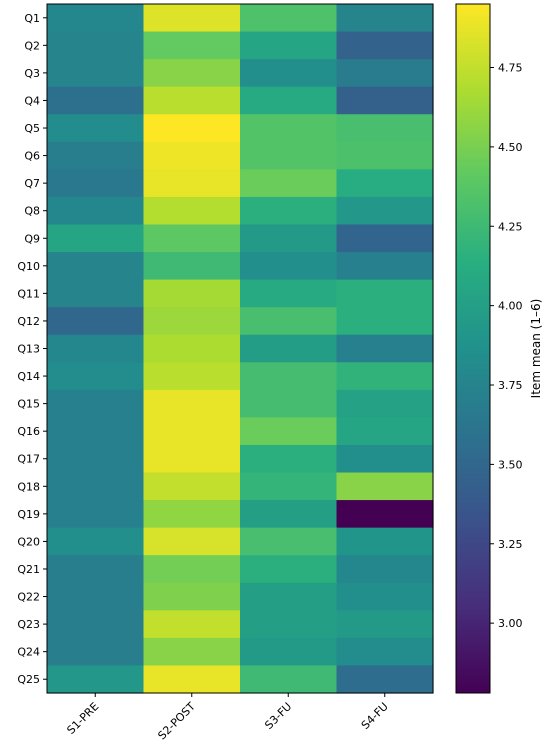 The image size is (550, 754). Describe the element at coordinates (289, 73) in the screenshot. I see `heatmap-cell-q3-s3-fu` at that location.